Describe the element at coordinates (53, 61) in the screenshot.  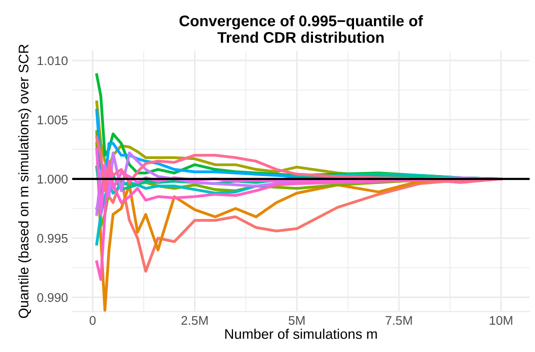
I see `y-tick-label: 1.010` at that location.